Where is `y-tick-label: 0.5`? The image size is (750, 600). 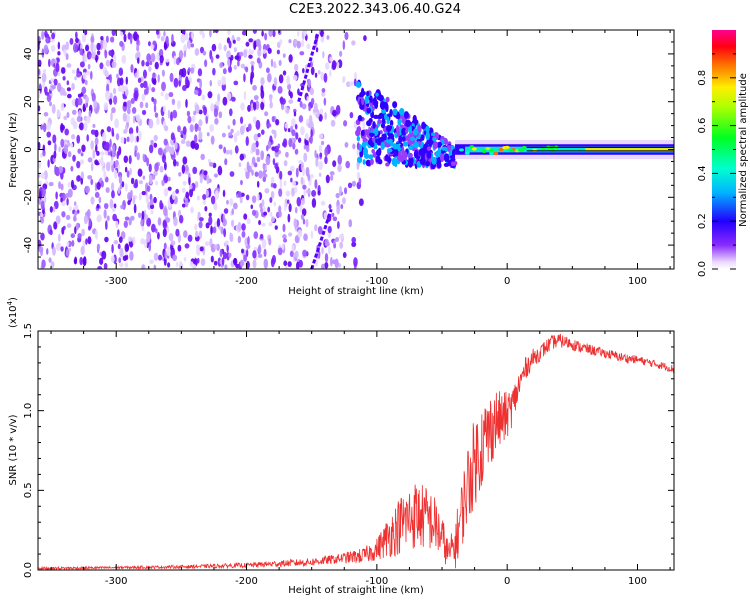 y-tick-label: 0.5 is located at coordinates (28, 490).